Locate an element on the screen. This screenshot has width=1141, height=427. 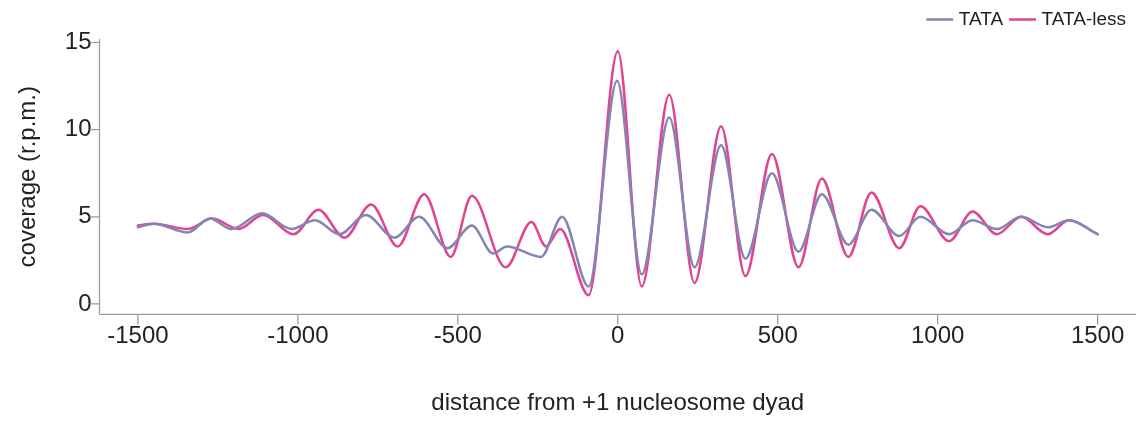
x-tick-label: 500 is located at coordinates (777, 335).